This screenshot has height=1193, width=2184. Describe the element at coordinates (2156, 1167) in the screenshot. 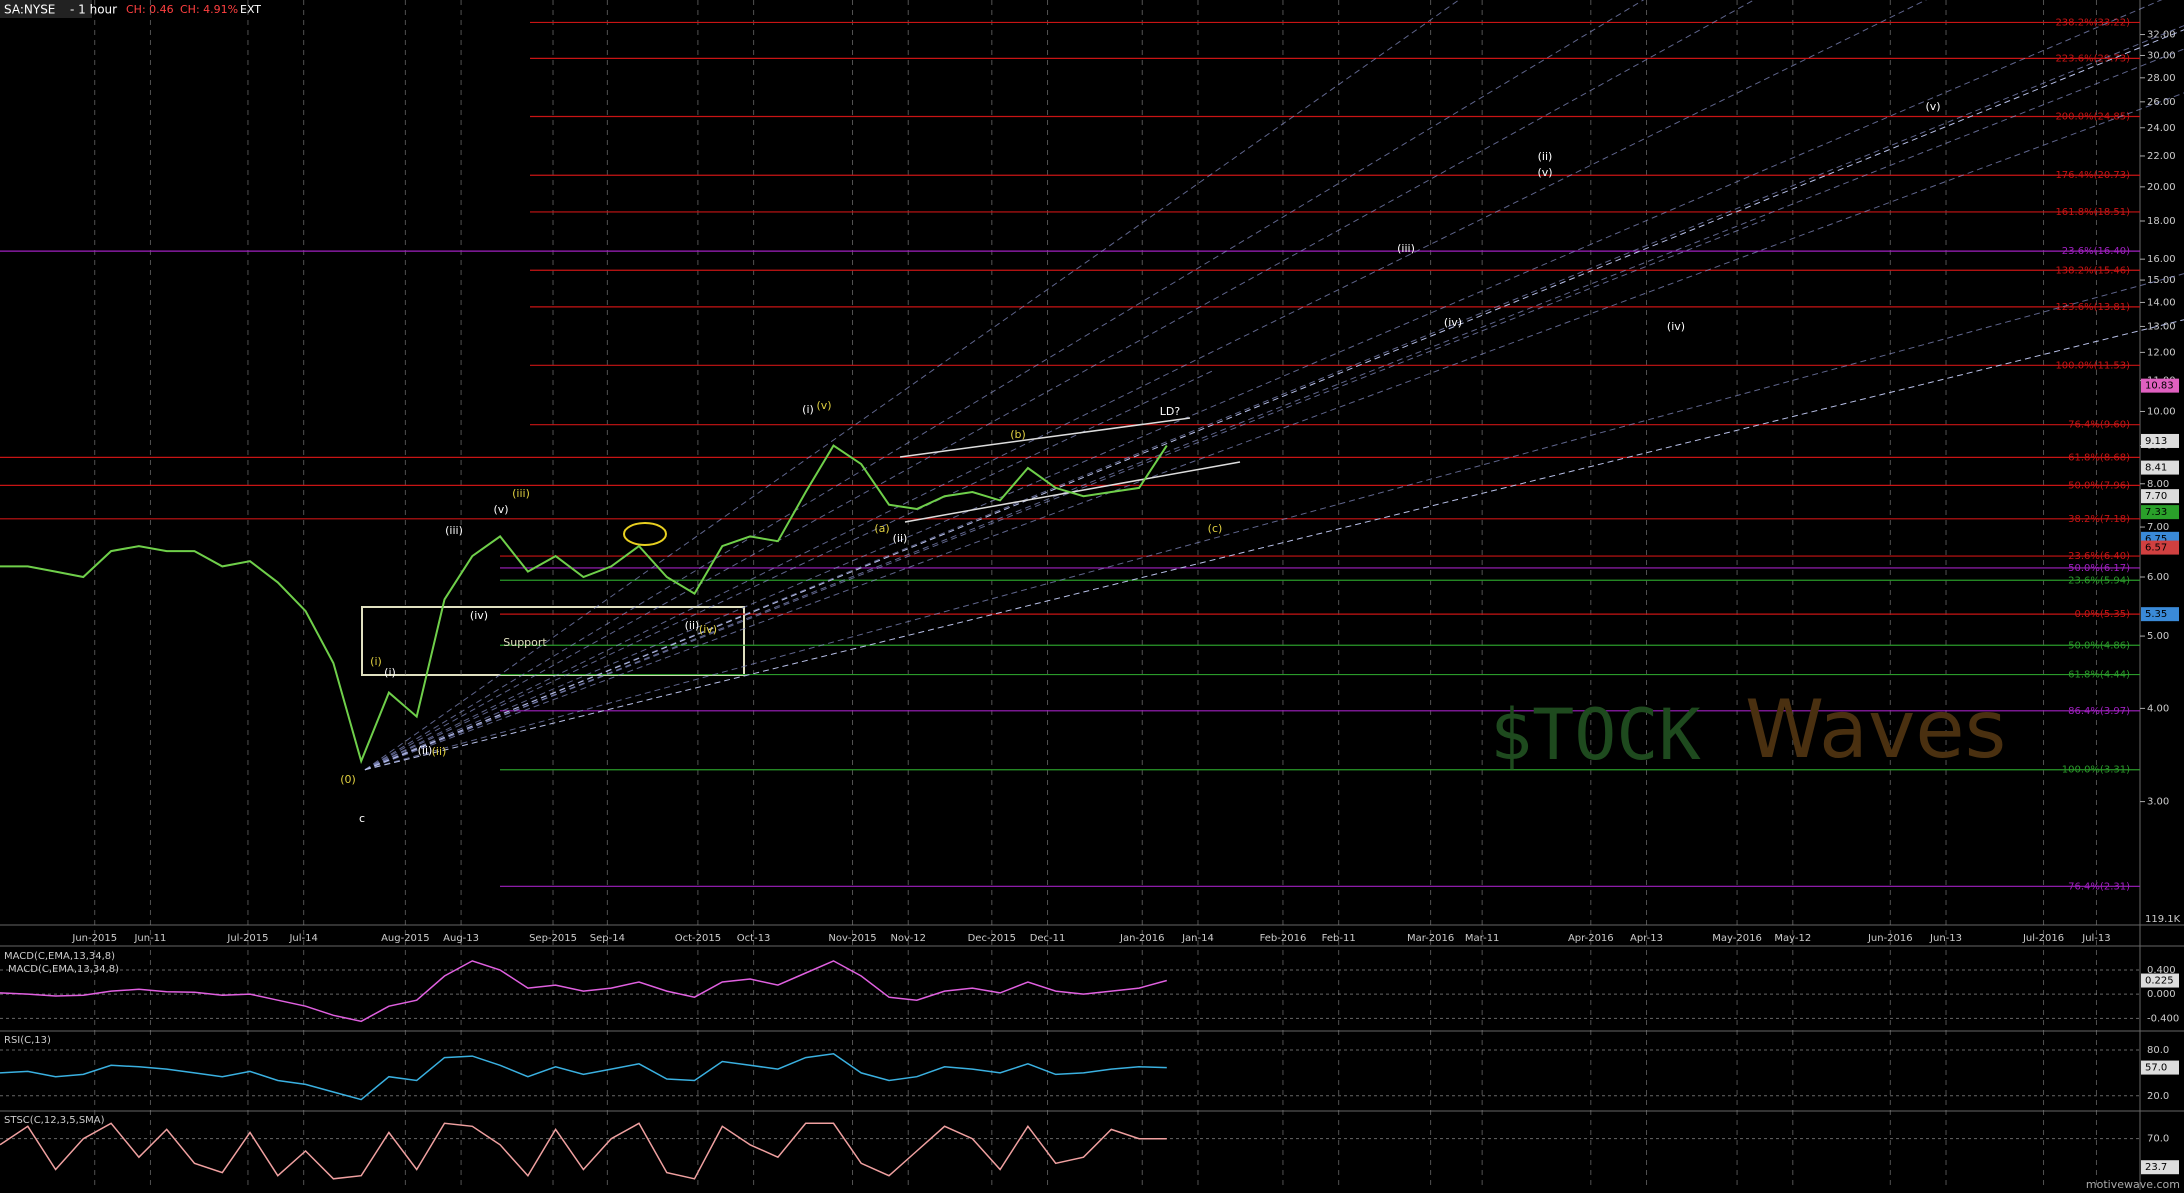

I see `last-value: 23.7` at that location.